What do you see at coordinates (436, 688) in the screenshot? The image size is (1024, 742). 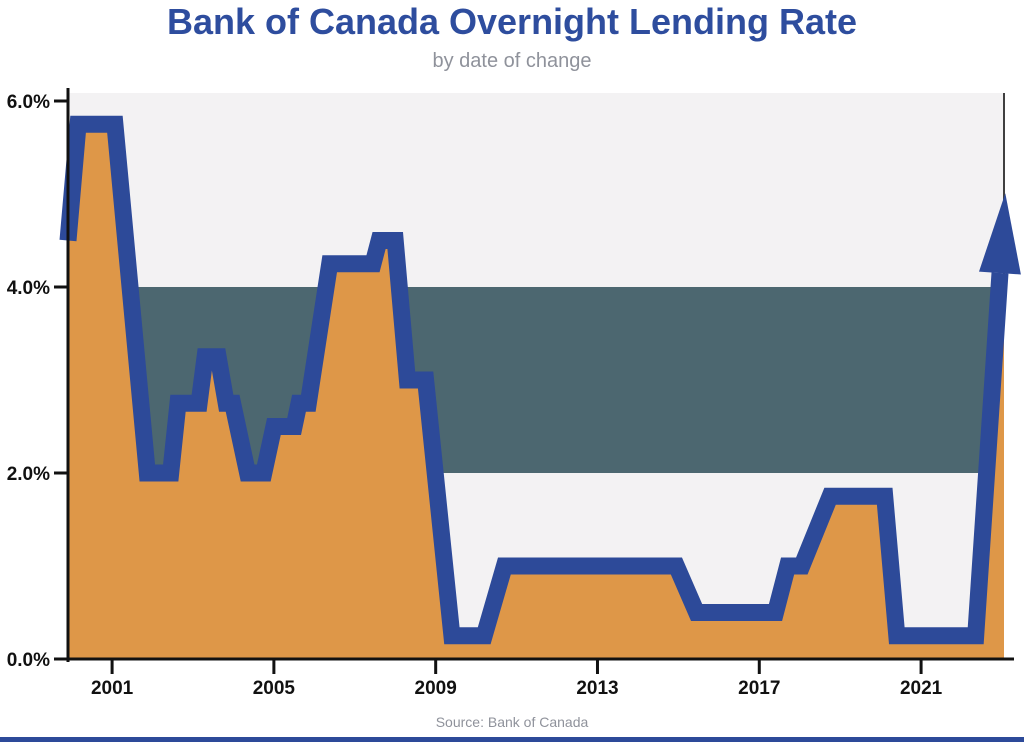 I see `x-axis-tick-label: 2009` at bounding box center [436, 688].